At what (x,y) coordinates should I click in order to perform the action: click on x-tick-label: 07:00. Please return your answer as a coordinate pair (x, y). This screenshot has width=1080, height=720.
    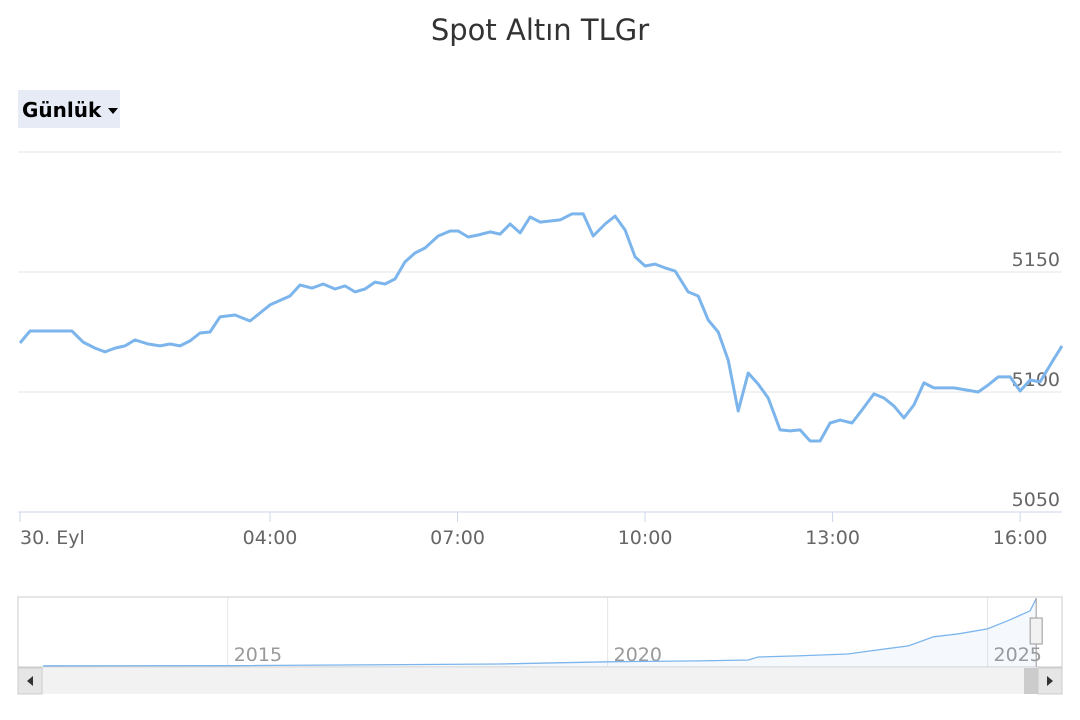
    Looking at the image, I should click on (457, 538).